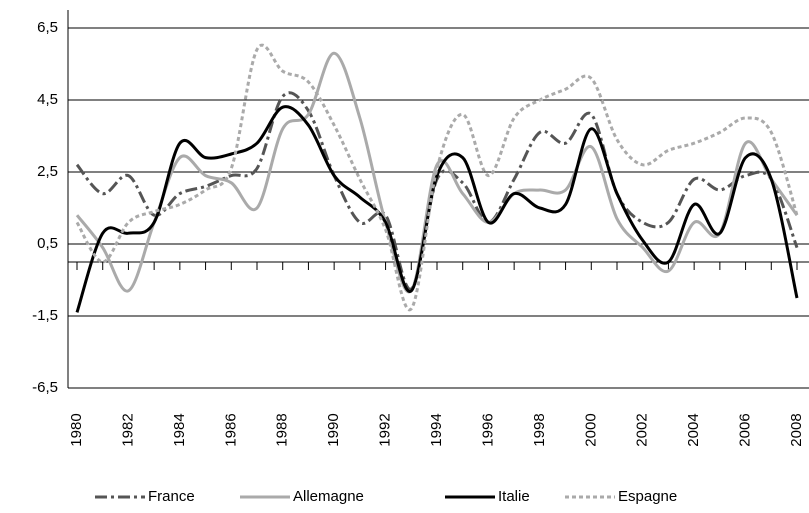  What do you see at coordinates (45, 315) in the screenshot?
I see `y-tick-label: -1,5` at bounding box center [45, 315].